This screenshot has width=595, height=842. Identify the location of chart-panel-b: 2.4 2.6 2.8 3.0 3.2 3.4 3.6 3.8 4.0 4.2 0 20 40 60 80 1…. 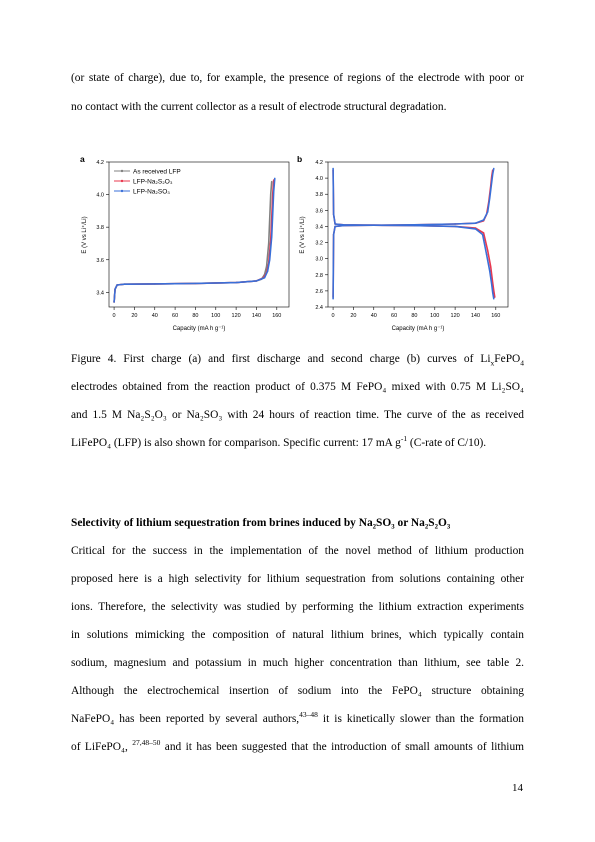
(404, 246).